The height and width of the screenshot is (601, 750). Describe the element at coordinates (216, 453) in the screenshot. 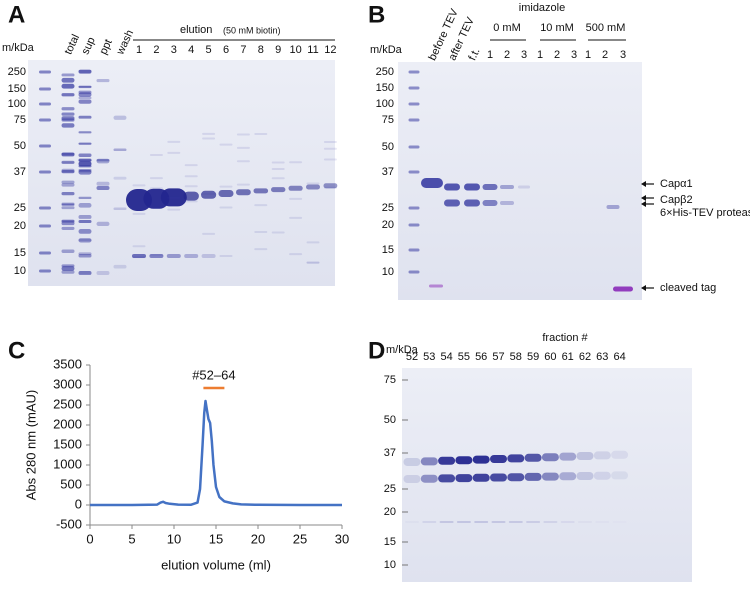

I see `data-line` at that location.